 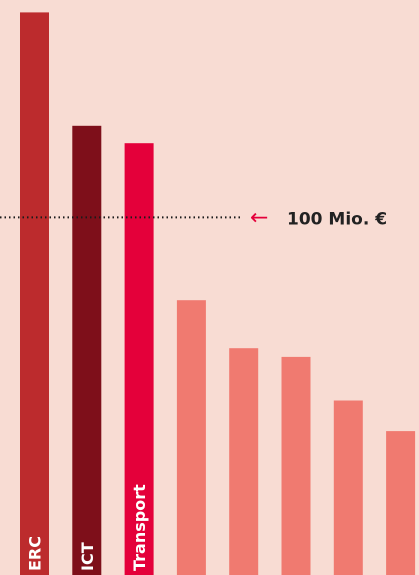 I want to click on bar-label-ict: ICT, so click(x=87, y=556).